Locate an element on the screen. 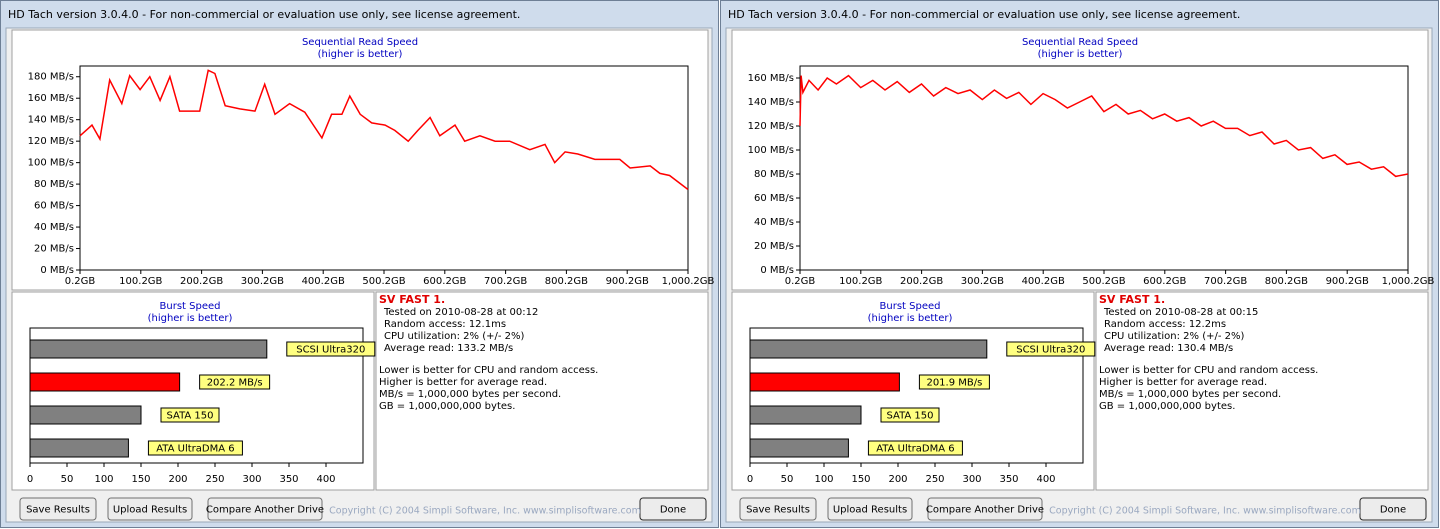 This screenshot has height=529, width=1440. info-line: Tested on 2010-08-28 at 00:15 is located at coordinates (1180, 312).